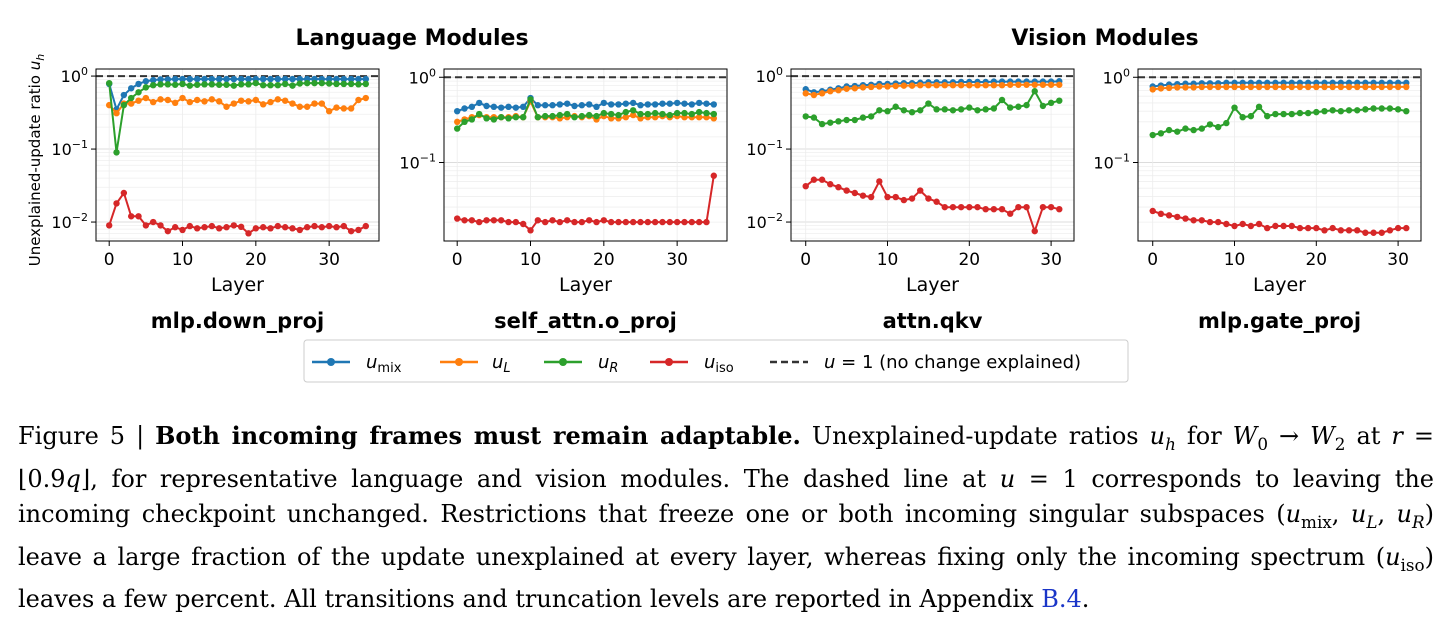 The height and width of the screenshot is (617, 1446). What do you see at coordinates (932, 155) in the screenshot?
I see `axes-frame` at bounding box center [932, 155].